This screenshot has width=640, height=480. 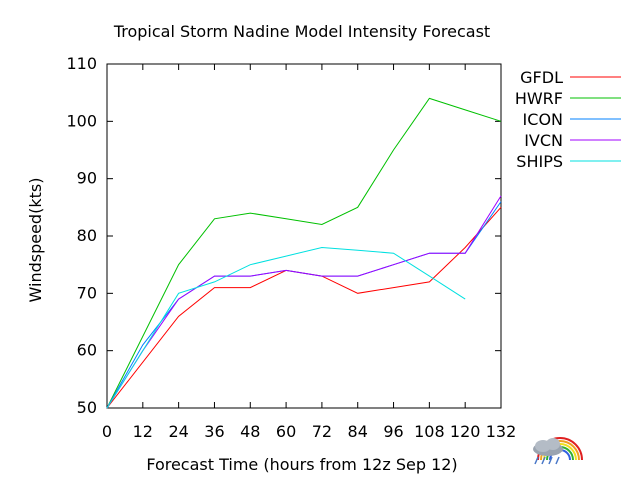 What do you see at coordinates (87, 292) in the screenshot?
I see `y-tick-label: 70` at bounding box center [87, 292].